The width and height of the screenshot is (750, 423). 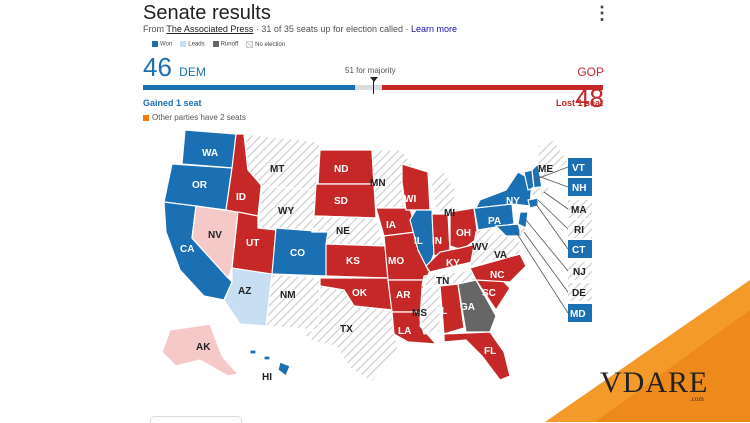 What do you see at coordinates (200, 185) in the screenshot?
I see `label-or: OR` at bounding box center [200, 185].